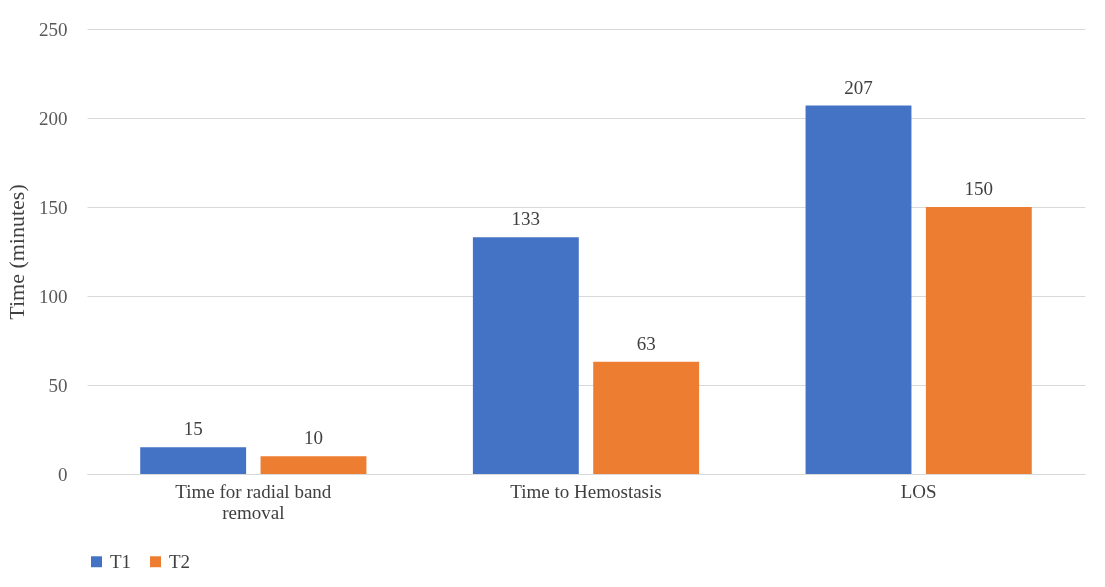 This screenshot has height=587, width=1105. I want to click on y-tick-label: 250, so click(53, 29).